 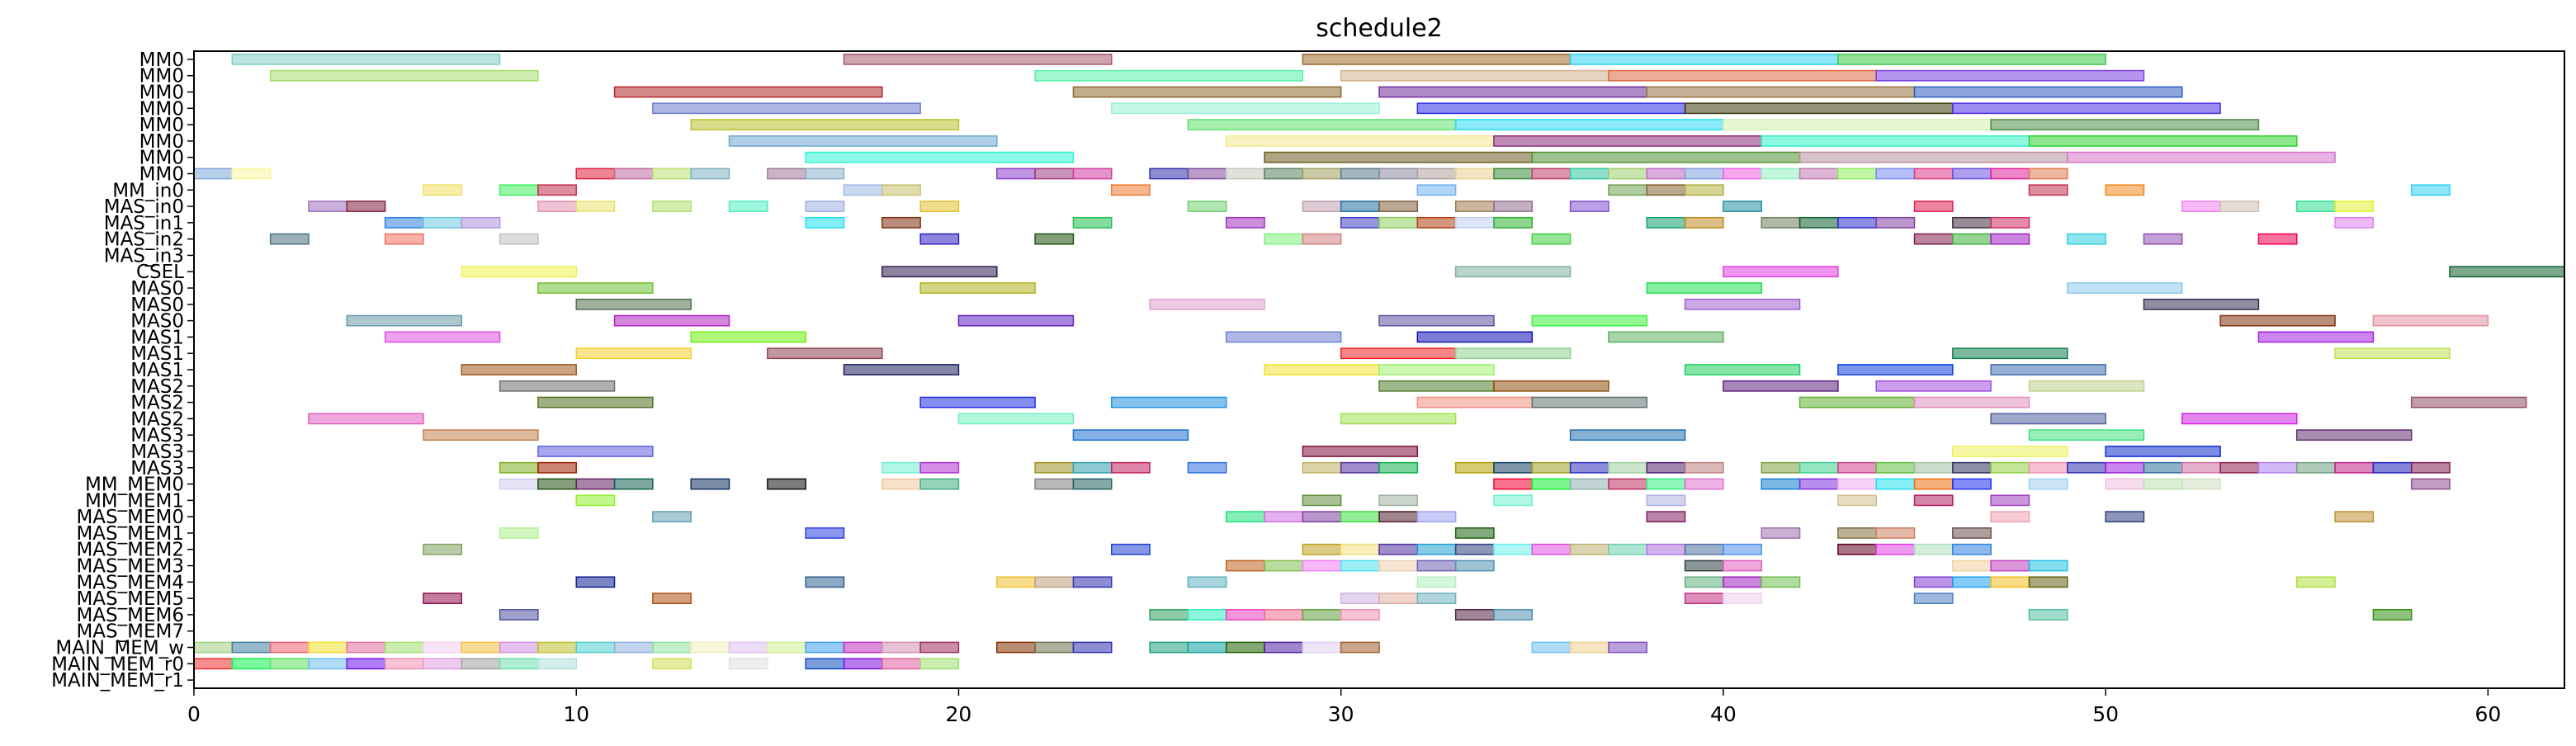 What do you see at coordinates (157, 468) in the screenshot?
I see `lane-label: MAS3` at bounding box center [157, 468].